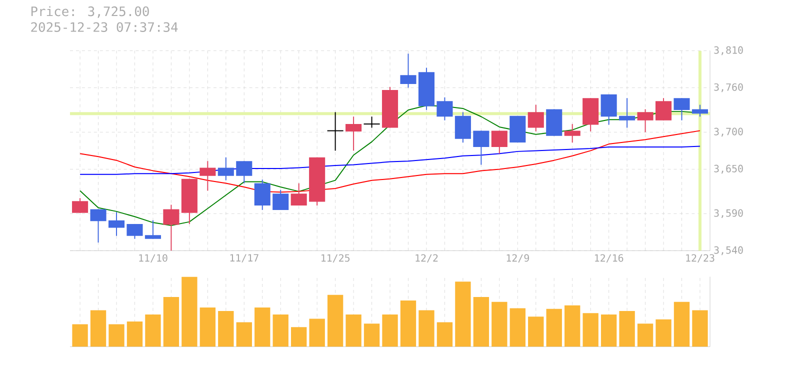 This screenshot has width=785, height=370. Describe the element at coordinates (517, 258) in the screenshot. I see `x-tick-label: 12/9` at that location.